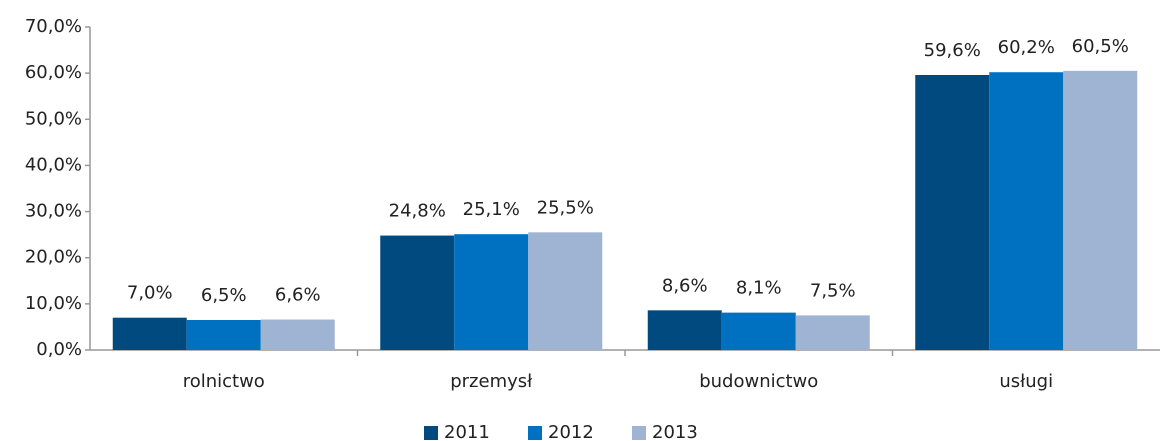 The image size is (1162, 441). What do you see at coordinates (675, 431) in the screenshot?
I see `legend-label: 2013` at bounding box center [675, 431].